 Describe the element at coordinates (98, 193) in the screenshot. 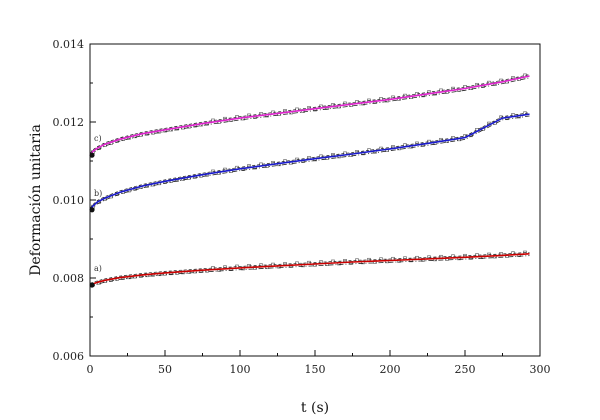

I see `curve-label: b)` at that location.